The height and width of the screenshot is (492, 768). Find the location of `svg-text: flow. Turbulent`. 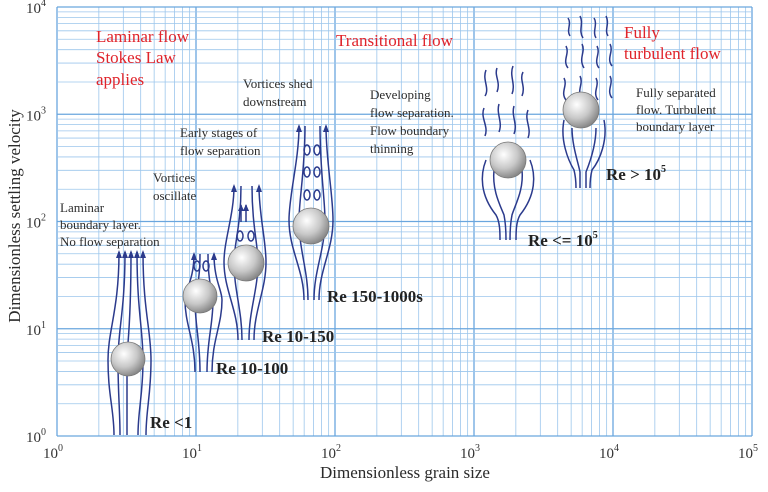

svg-text: flow. Turbulent is located at coordinates (676, 109).